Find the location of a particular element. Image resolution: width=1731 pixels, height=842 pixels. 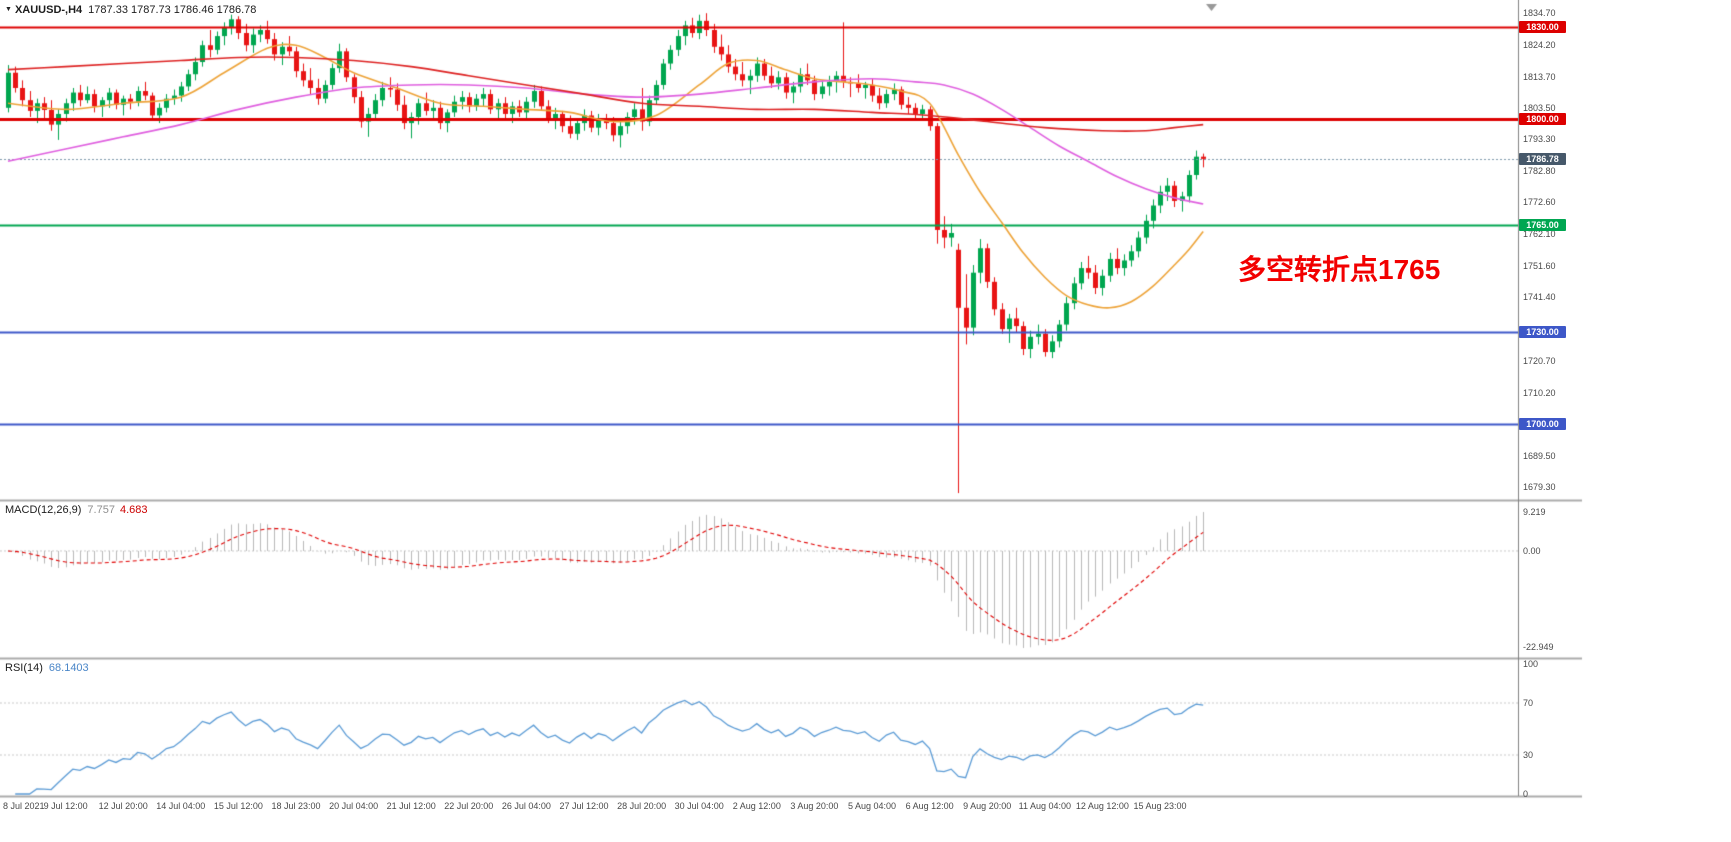

macd-label: MACD(12,26,9) is located at coordinates (43, 510).